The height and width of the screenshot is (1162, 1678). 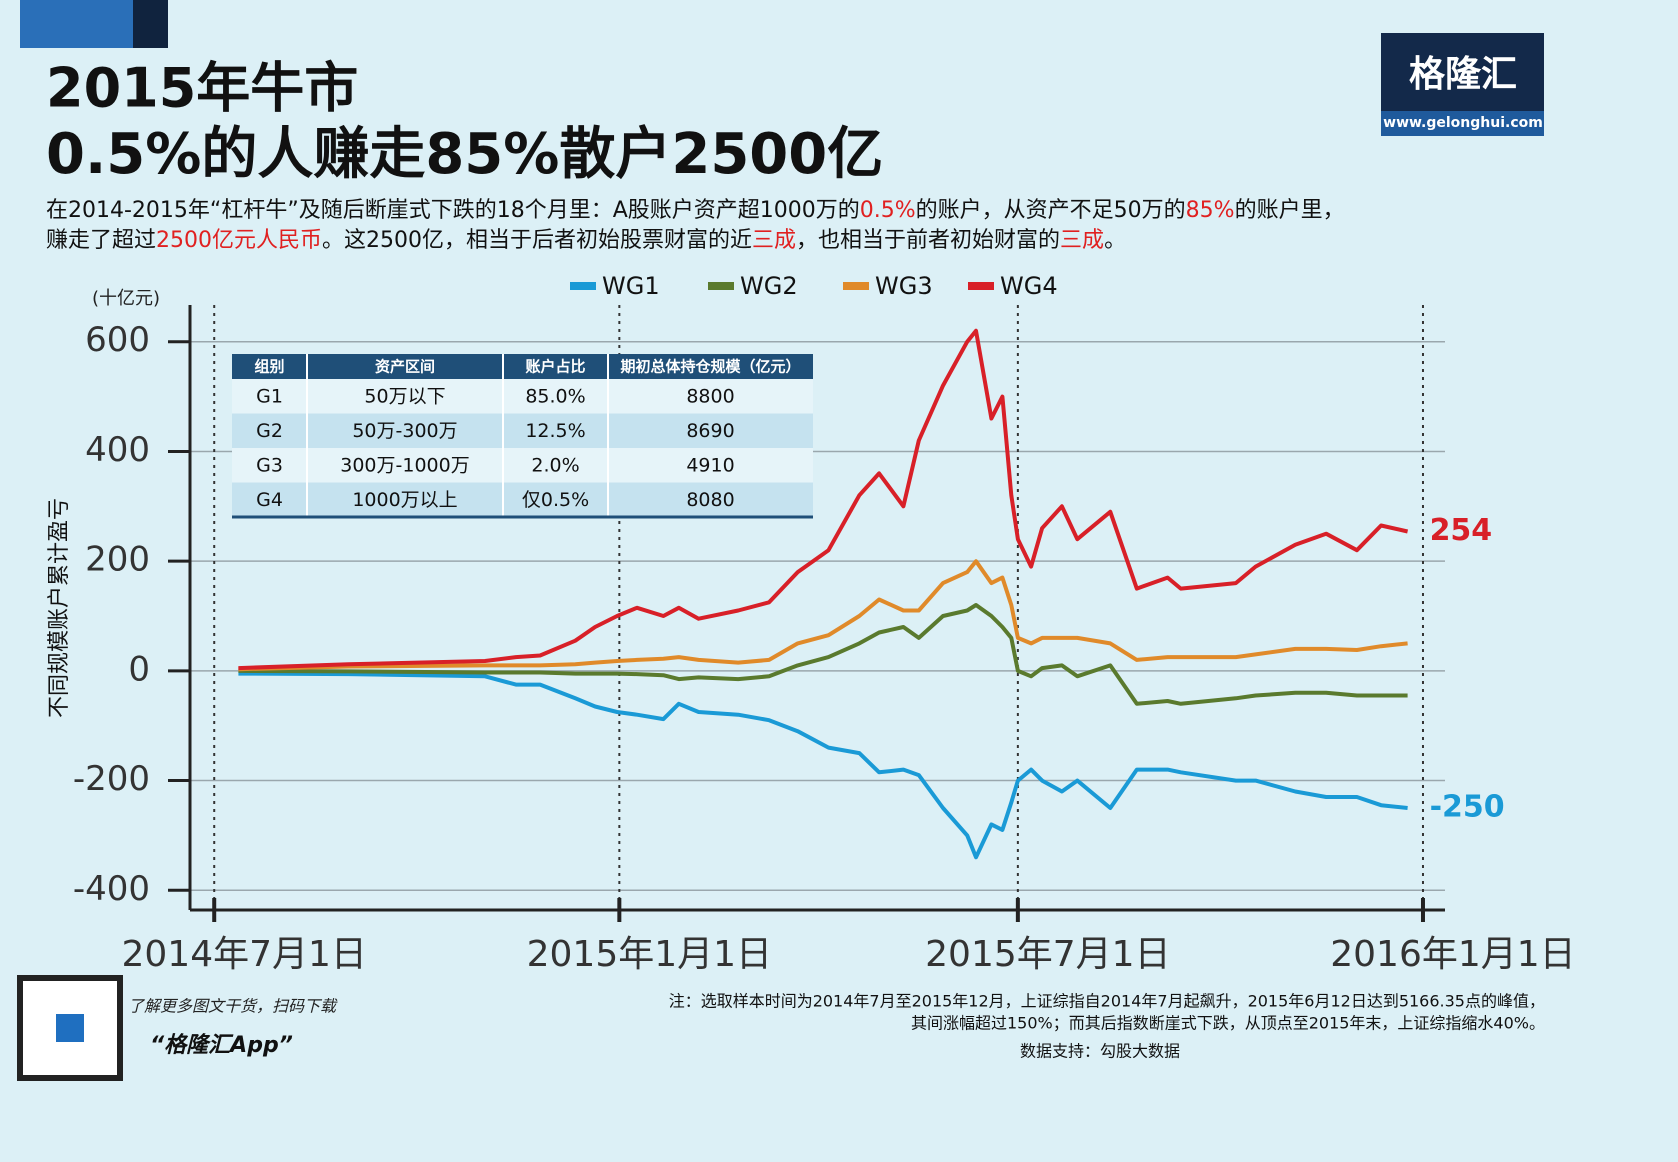 I want to click on qr-logo, so click(x=70, y=1028).